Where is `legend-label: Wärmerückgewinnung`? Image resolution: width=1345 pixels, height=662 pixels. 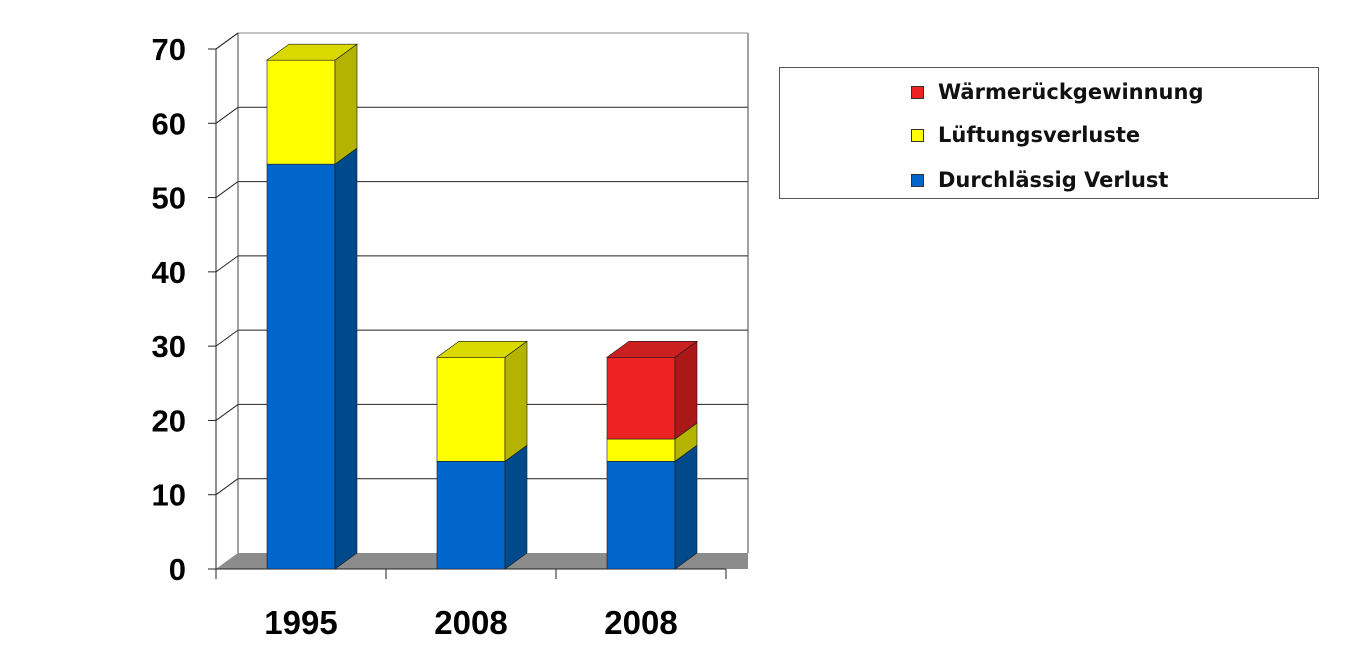
legend-label: Wärmerückgewinnung is located at coordinates (1071, 92).